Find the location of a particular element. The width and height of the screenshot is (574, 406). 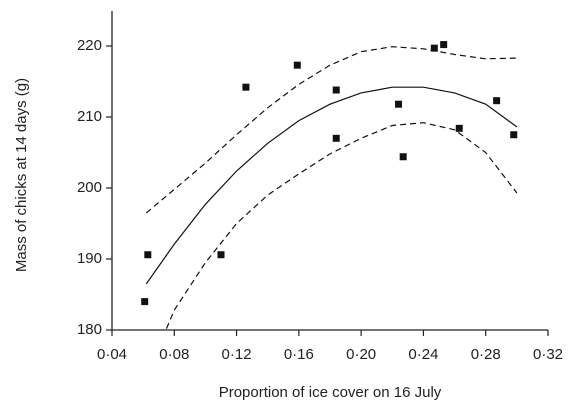

x-tick-label: 0·12 is located at coordinates (237, 354).